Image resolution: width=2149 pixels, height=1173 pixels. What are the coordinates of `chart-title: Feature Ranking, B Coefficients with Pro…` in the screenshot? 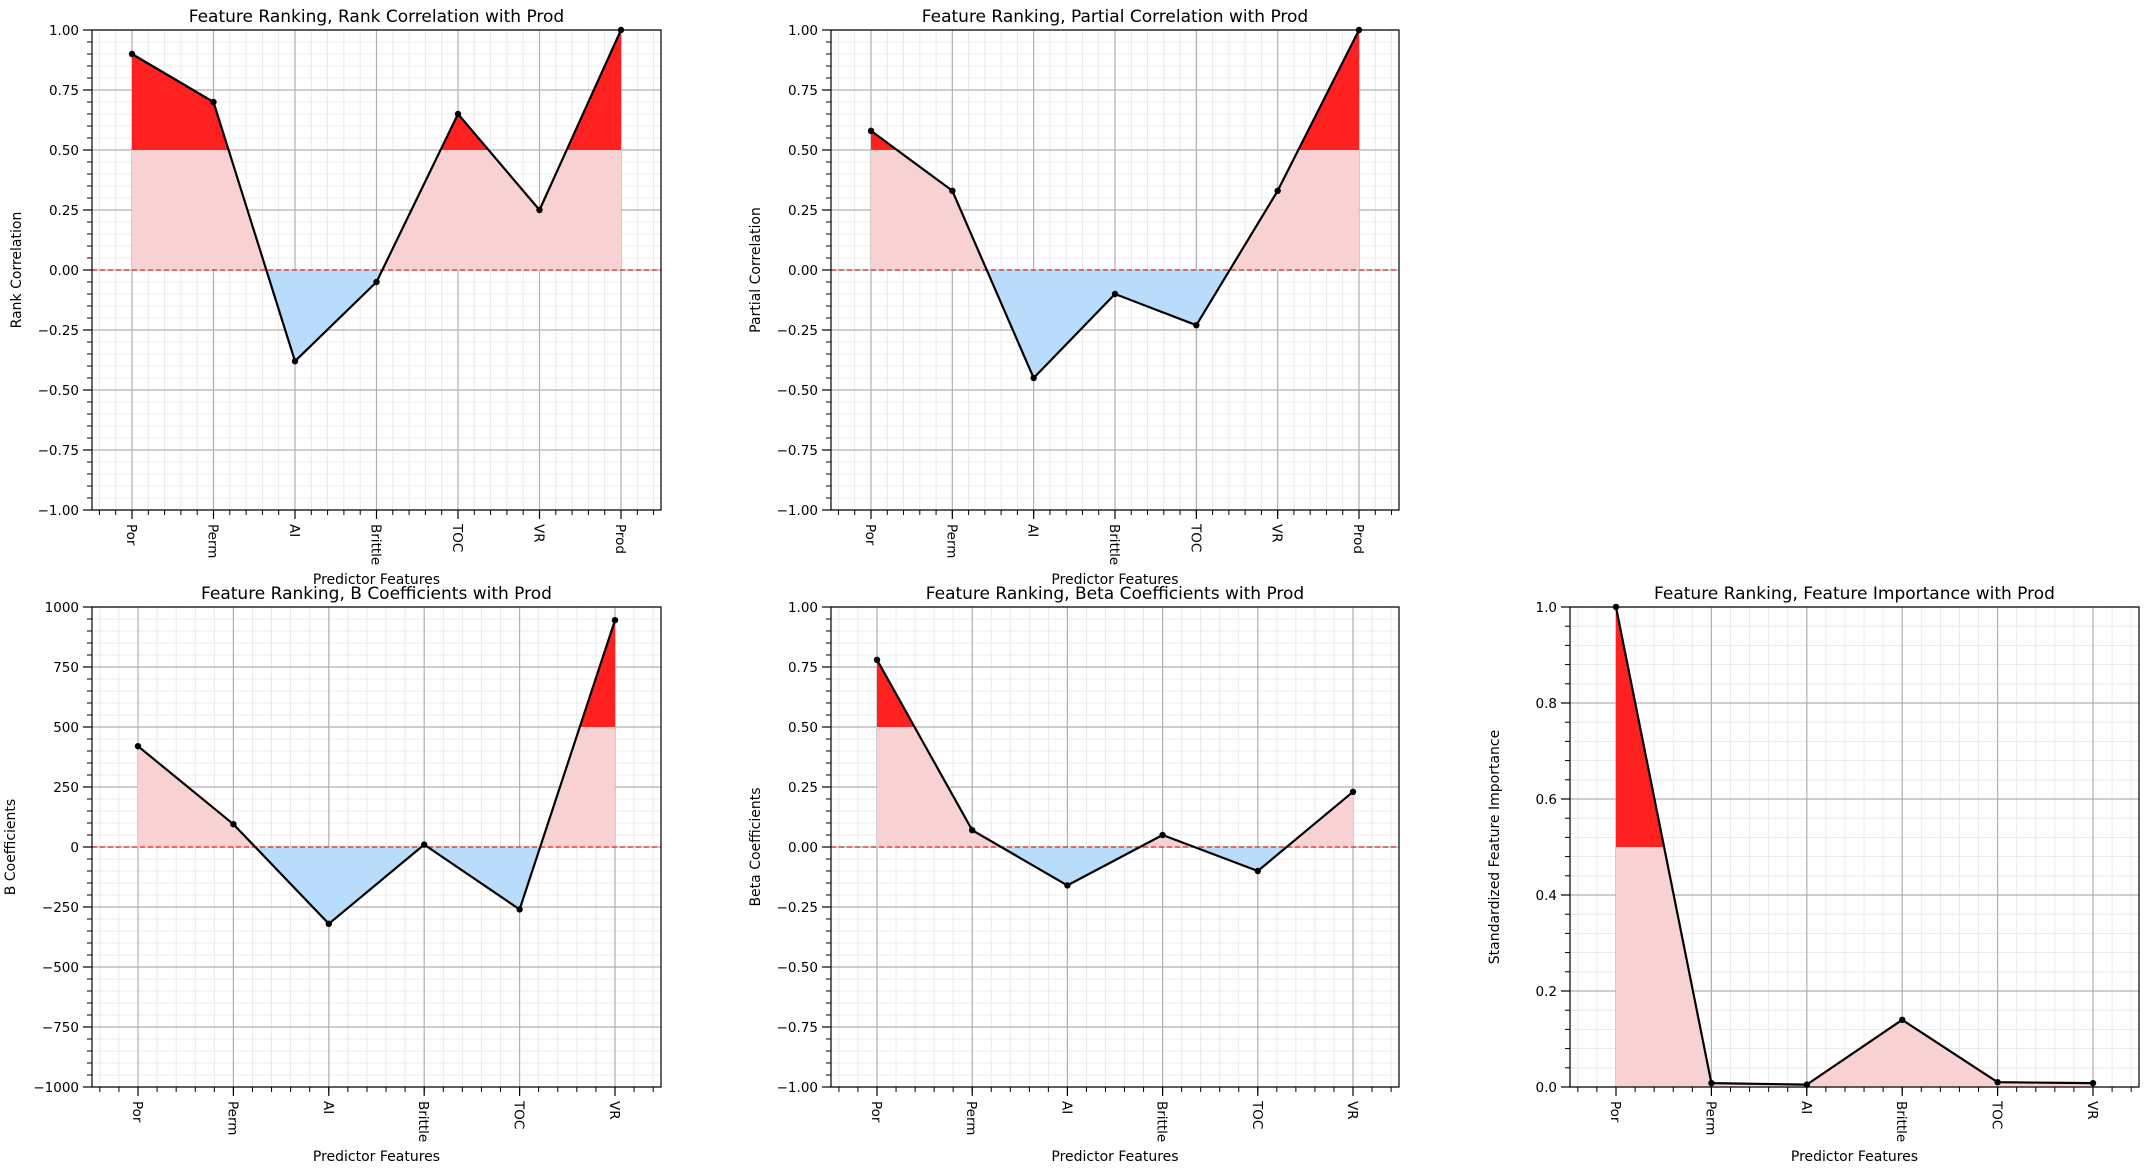 It's located at (376, 594).